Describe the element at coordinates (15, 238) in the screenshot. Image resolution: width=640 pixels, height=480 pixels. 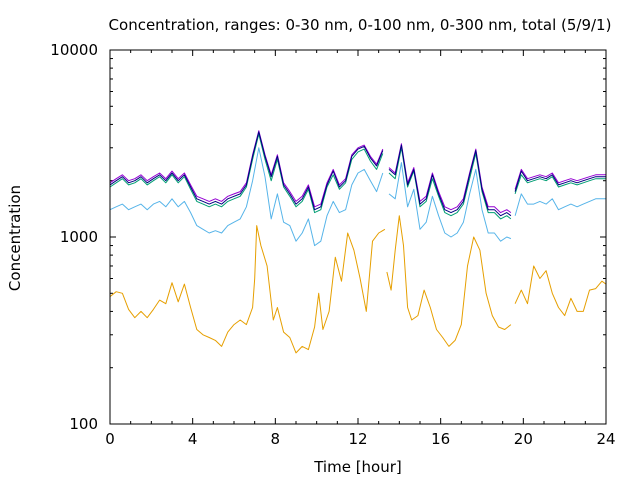
I see `y-axis-label: Concentration` at that location.